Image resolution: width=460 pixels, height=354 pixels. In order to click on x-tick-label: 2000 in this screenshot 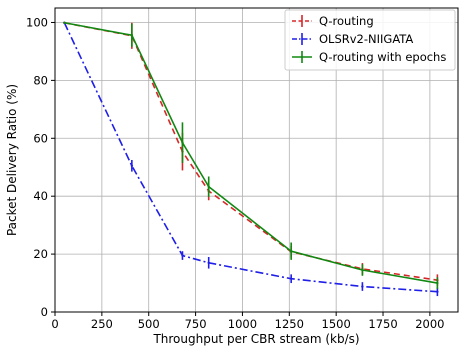, I will do `click(429, 324)`.